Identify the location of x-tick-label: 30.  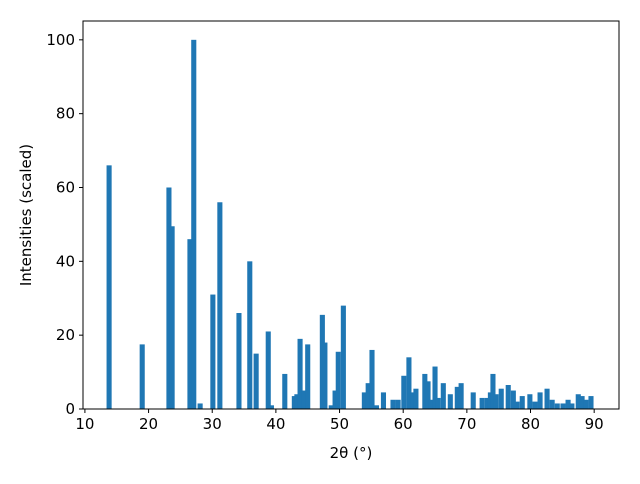
(212, 424).